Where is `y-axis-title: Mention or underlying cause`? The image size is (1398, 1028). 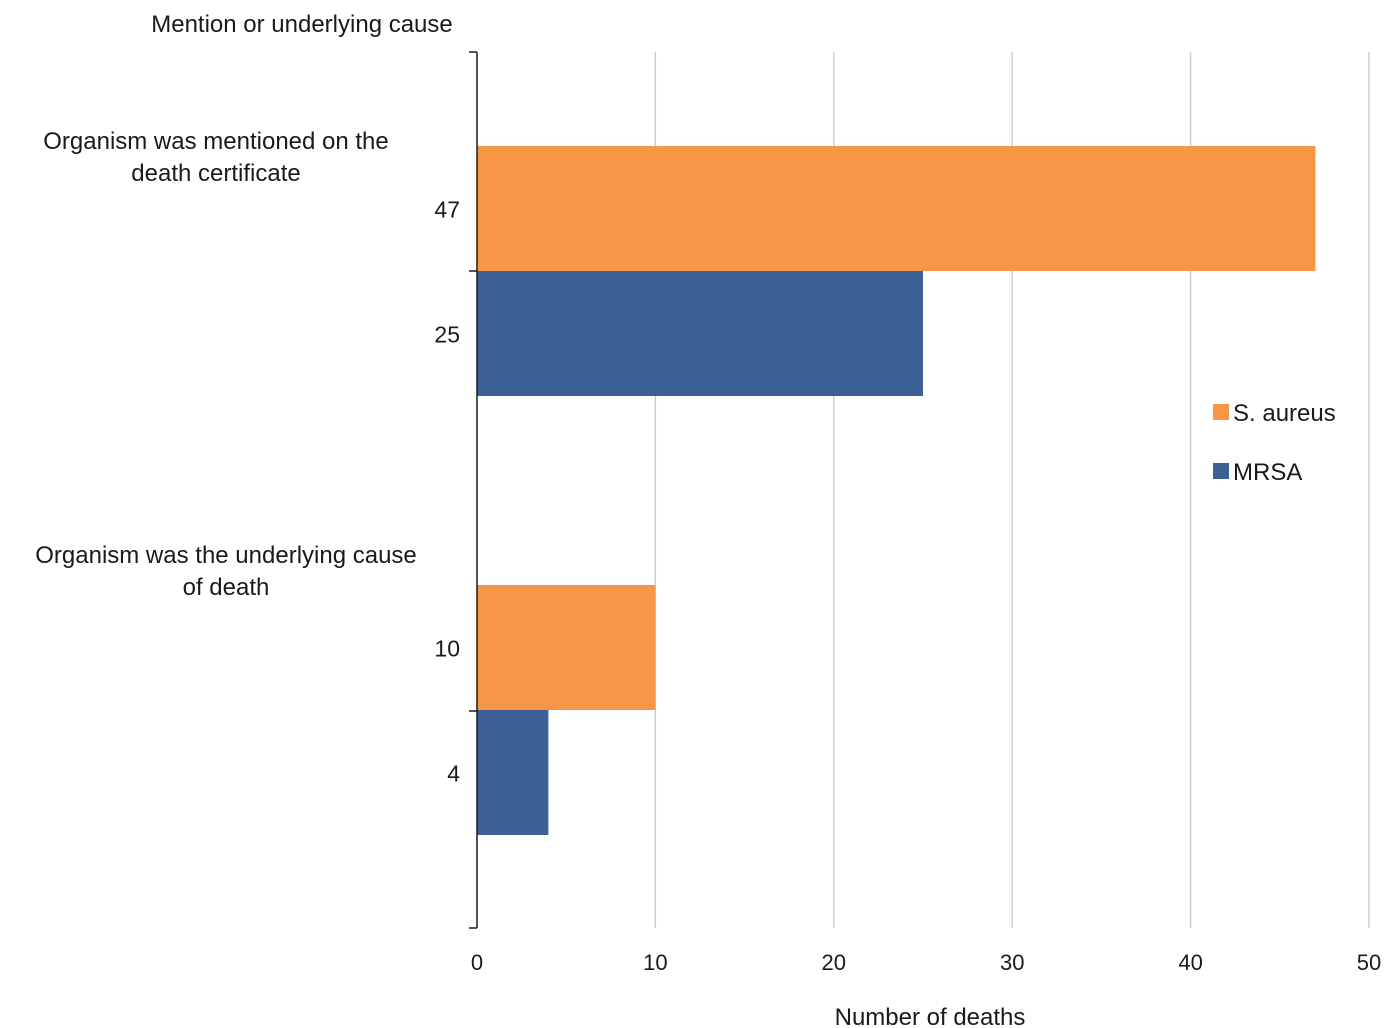 y-axis-title: Mention or underlying cause is located at coordinates (302, 24).